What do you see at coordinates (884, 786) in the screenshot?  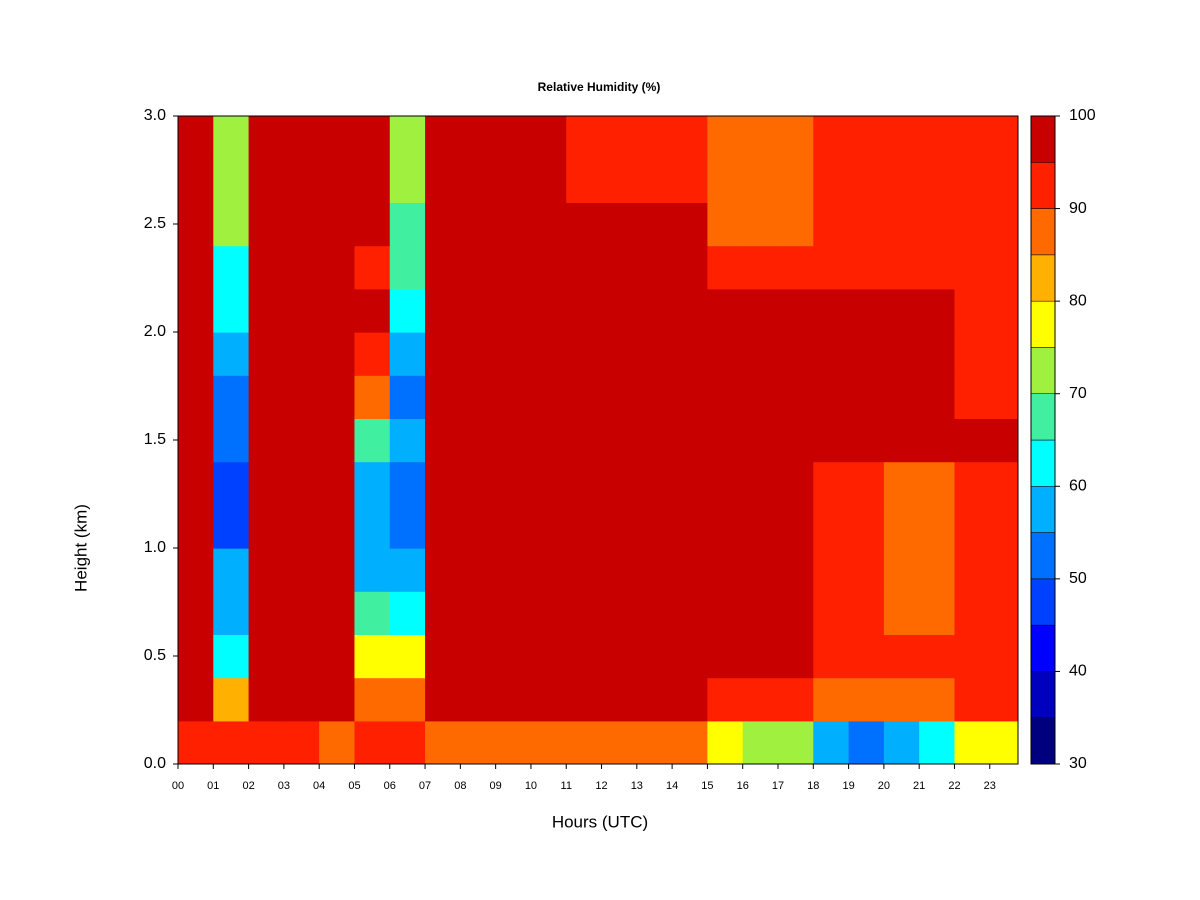 I see `x-tick-label: 20` at bounding box center [884, 786].